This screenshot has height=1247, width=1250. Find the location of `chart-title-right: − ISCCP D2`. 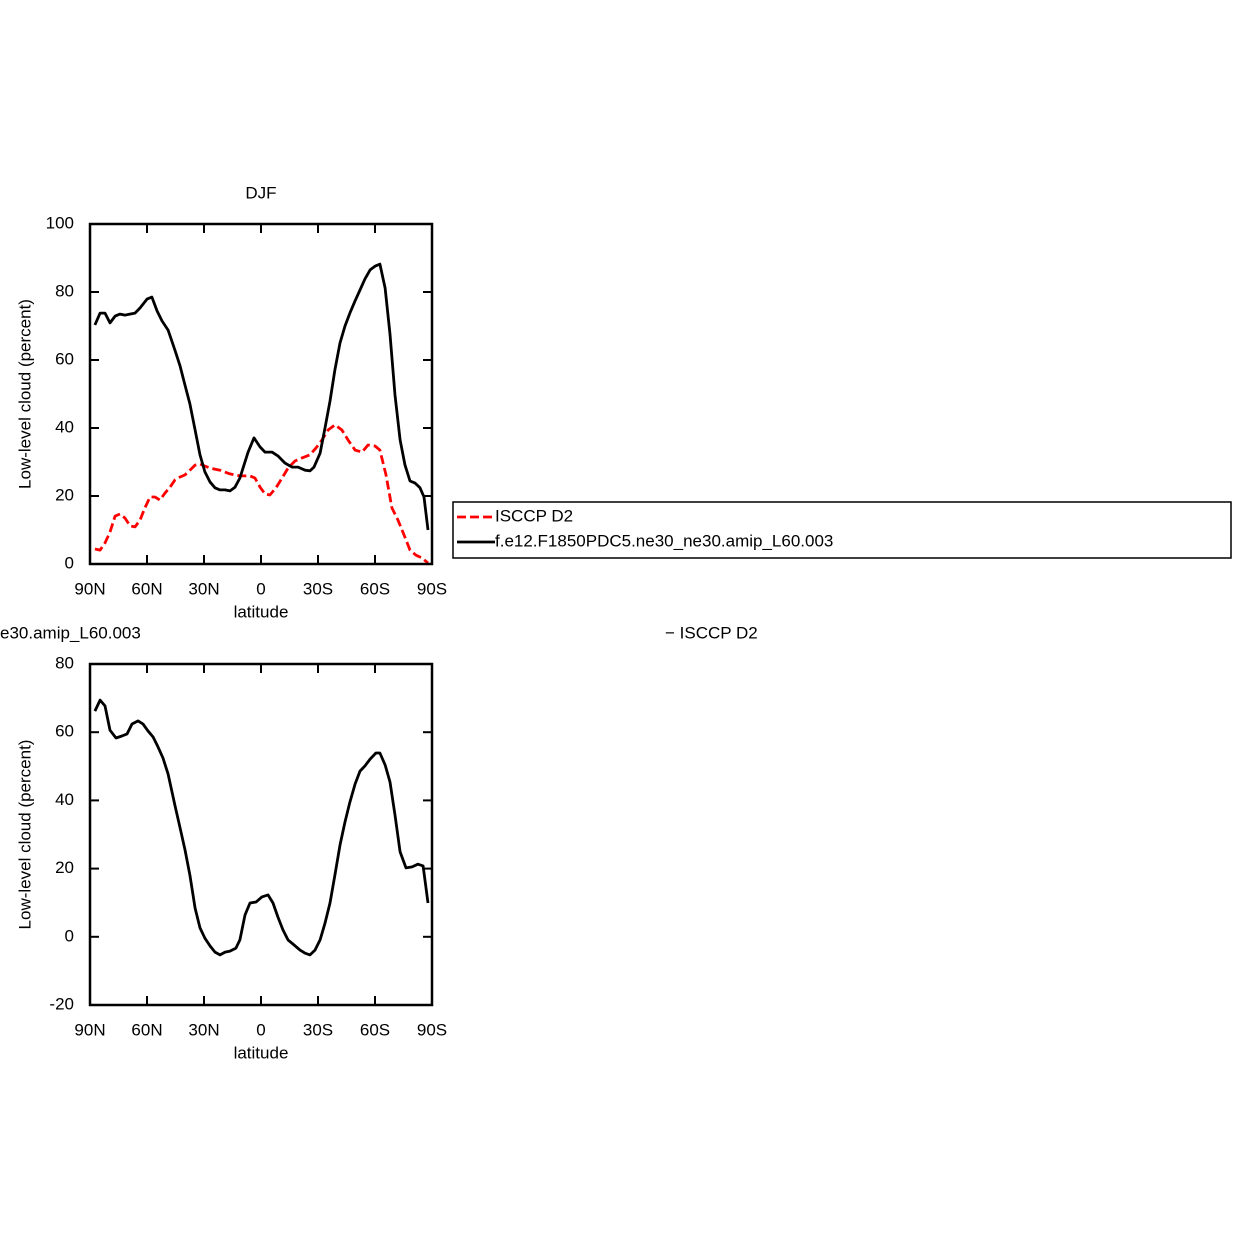

chart-title-right: − ISCCP D2 is located at coordinates (711, 632).